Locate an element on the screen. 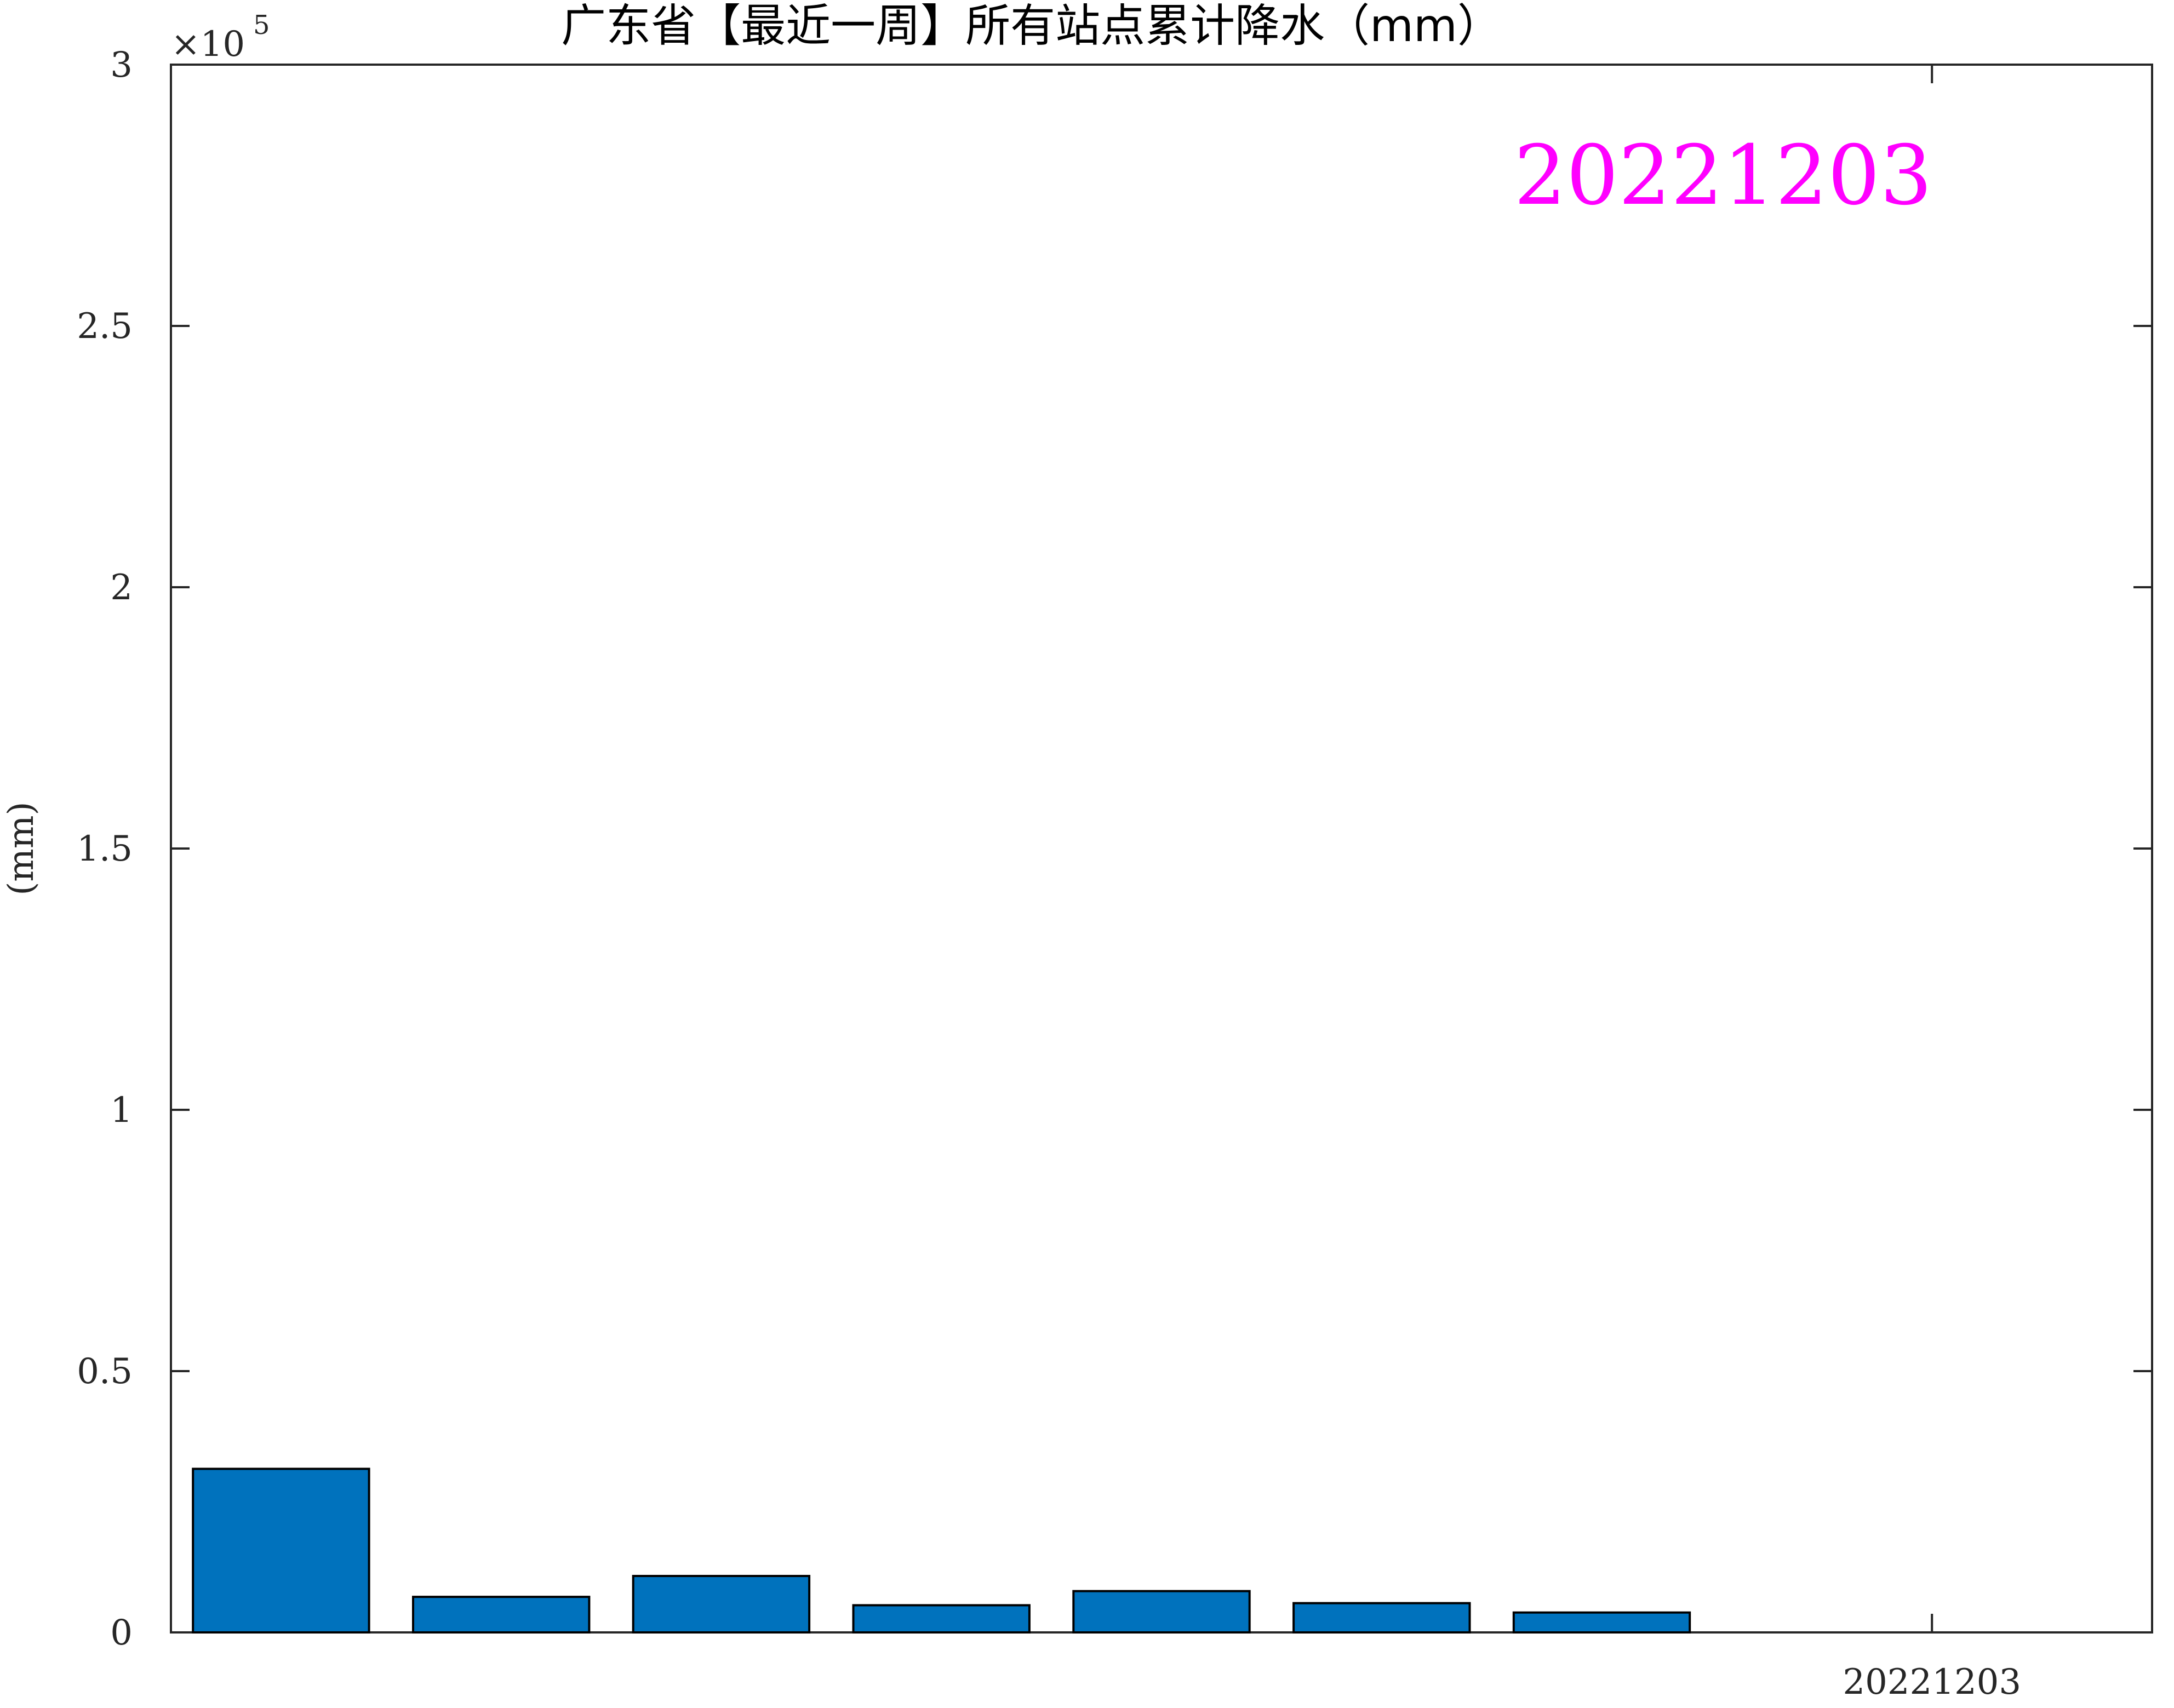 Image resolution: width=2174 pixels, height=1708 pixels. chart-title: 广东省【最近一周】所有站点累计降水（mm） is located at coordinates (1031, 26).